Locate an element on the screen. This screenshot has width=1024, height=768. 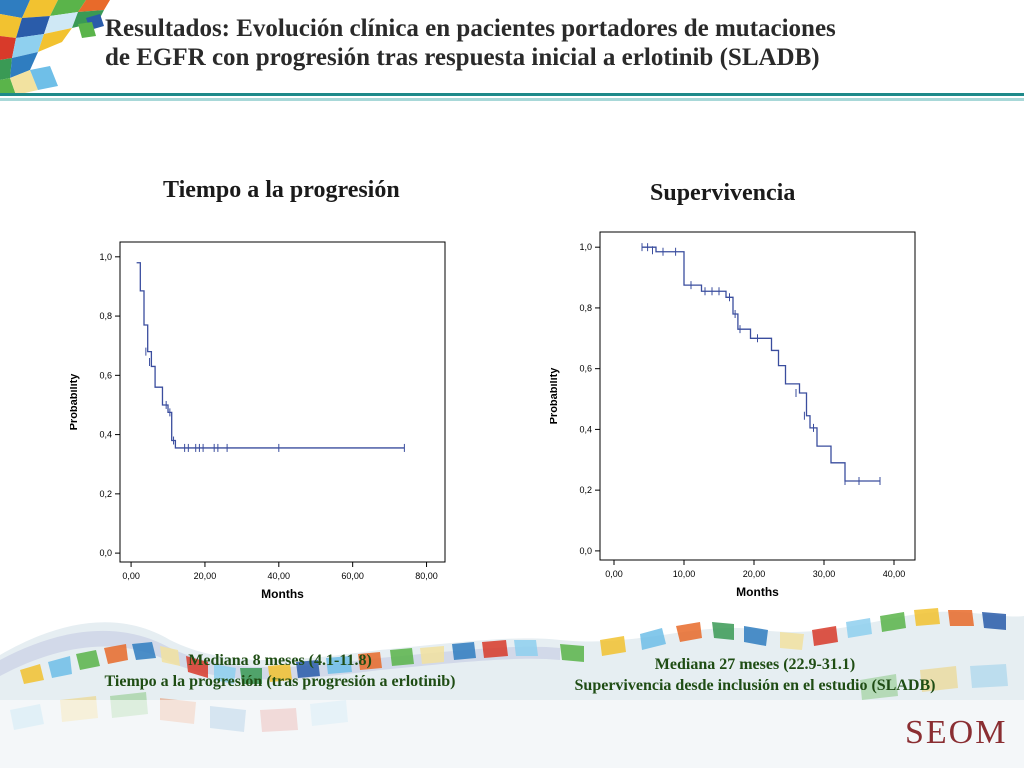
survival-median: Mediana 27 meses (22.9-31.1) is located at coordinates (755, 664).